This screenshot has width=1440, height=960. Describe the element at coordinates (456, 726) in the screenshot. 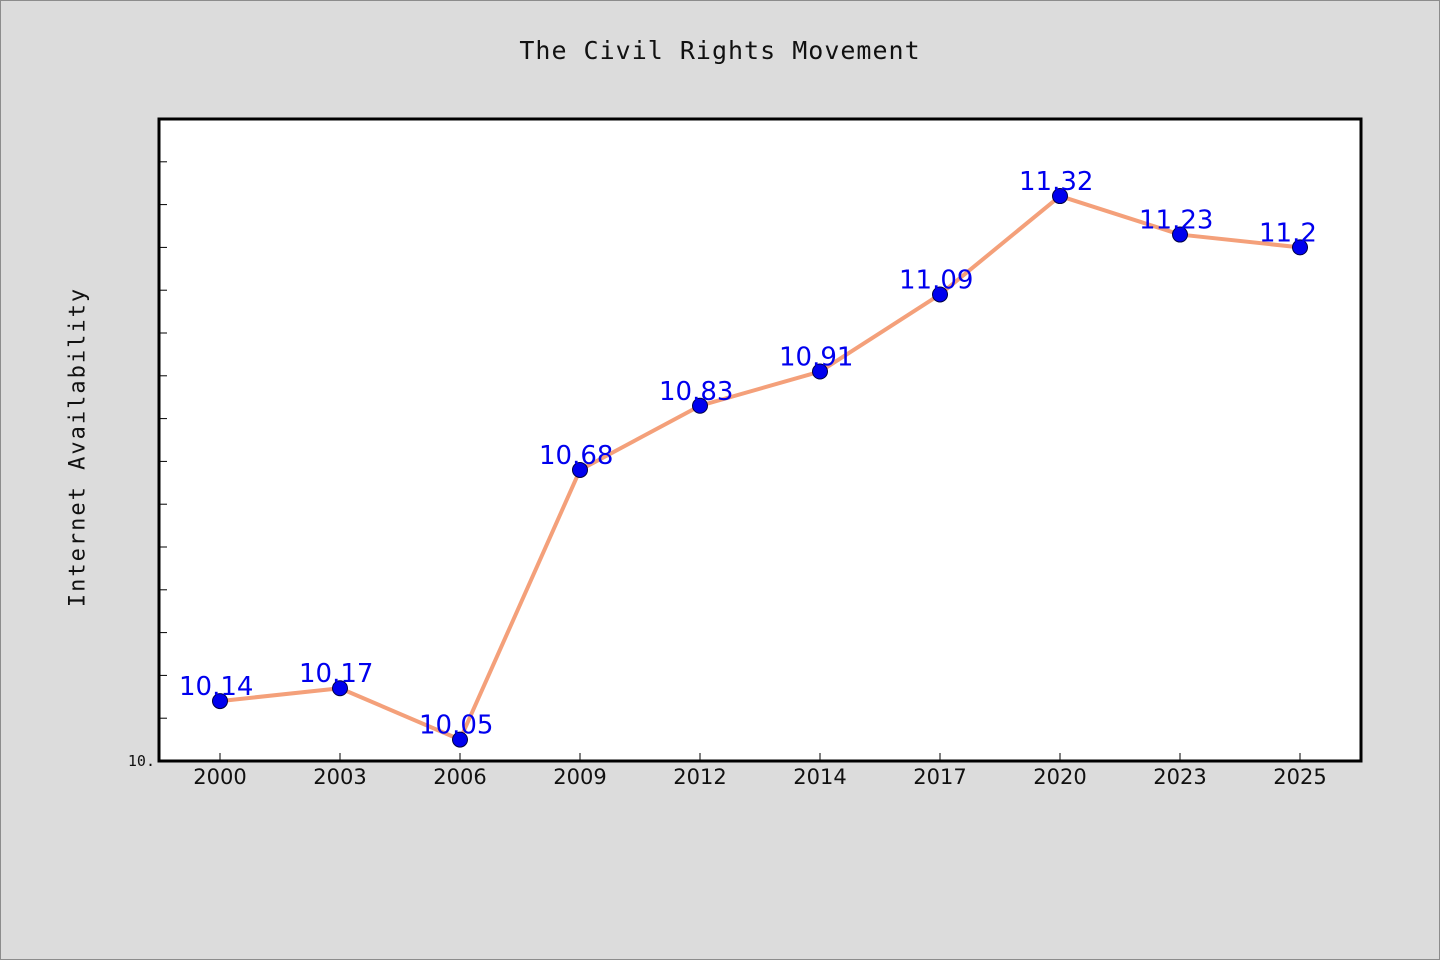

I see `data-label: 10.05` at that location.